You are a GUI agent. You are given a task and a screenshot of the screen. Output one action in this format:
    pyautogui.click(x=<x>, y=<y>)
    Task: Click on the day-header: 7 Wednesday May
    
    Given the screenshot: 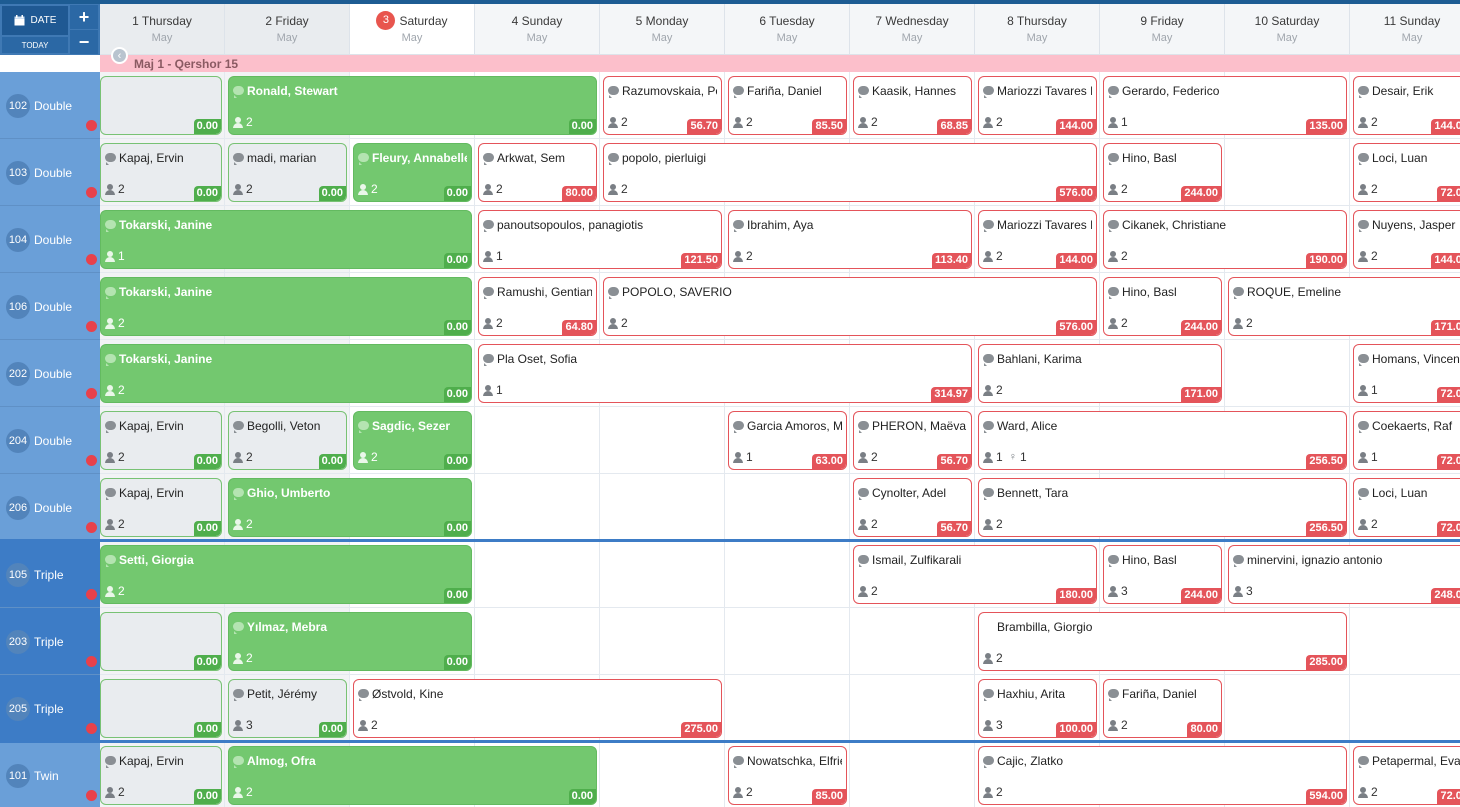 What is the action you would take?
    pyautogui.click(x=912, y=29)
    